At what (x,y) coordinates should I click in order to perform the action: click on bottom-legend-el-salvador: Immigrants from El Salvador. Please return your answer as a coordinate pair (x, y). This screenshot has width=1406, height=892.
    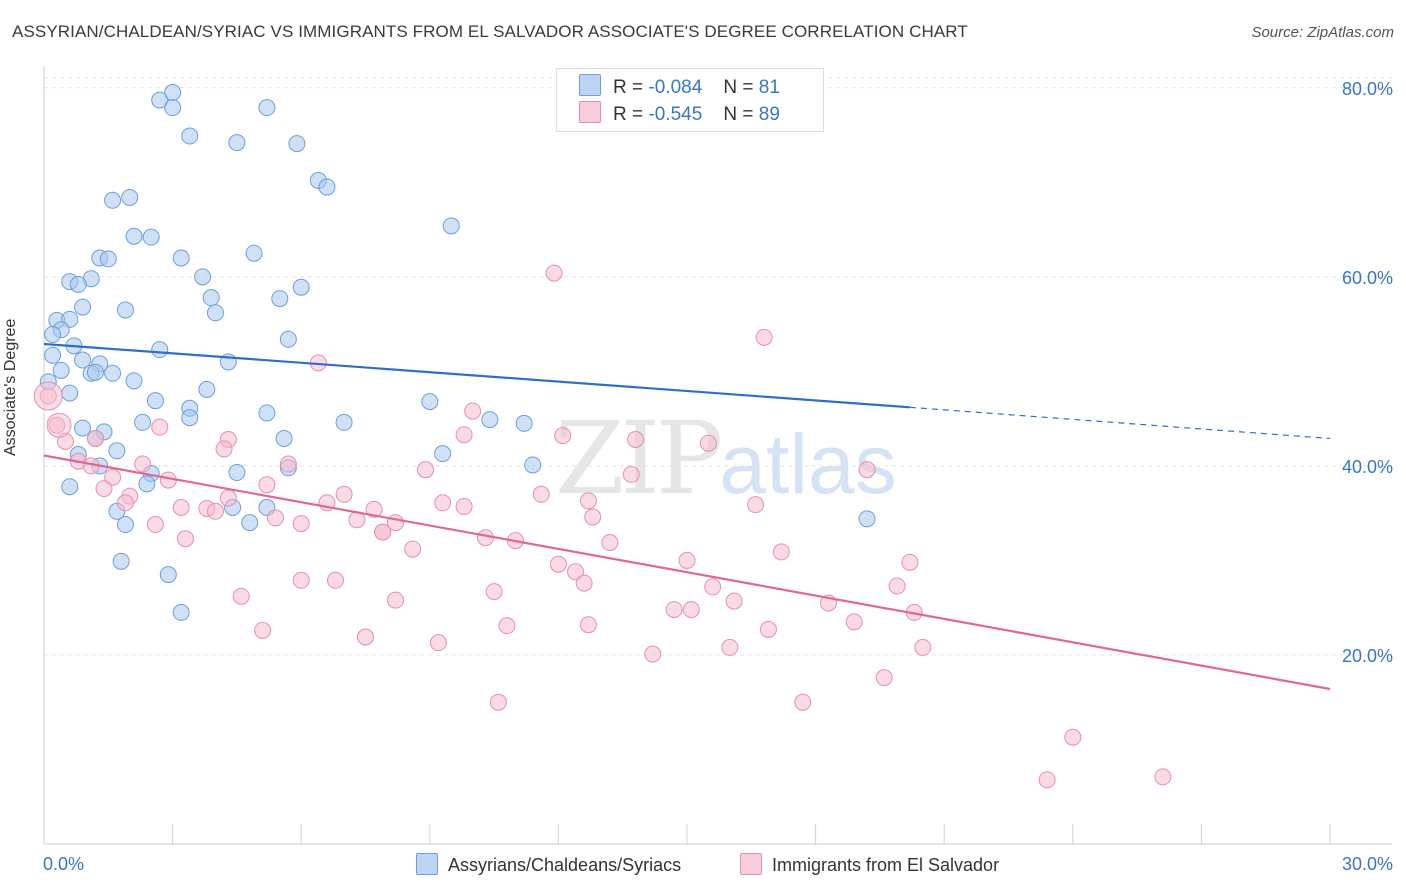
    Looking at the image, I should click on (869, 864).